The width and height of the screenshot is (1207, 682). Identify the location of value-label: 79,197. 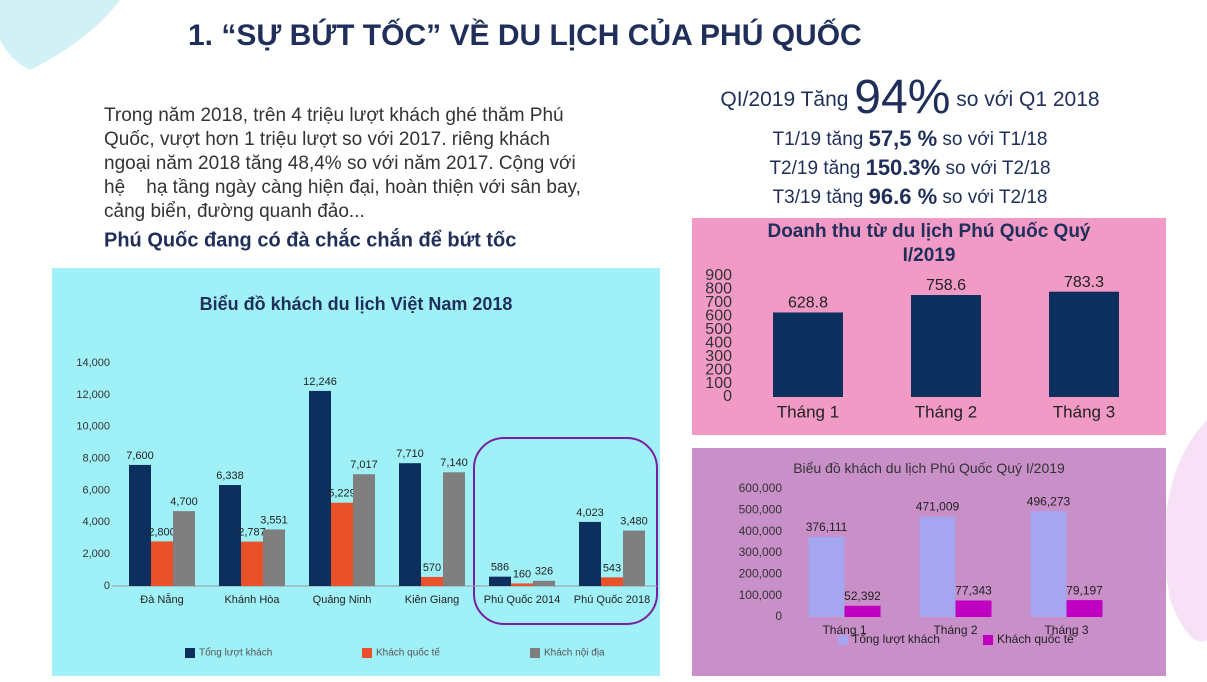
(1084, 590).